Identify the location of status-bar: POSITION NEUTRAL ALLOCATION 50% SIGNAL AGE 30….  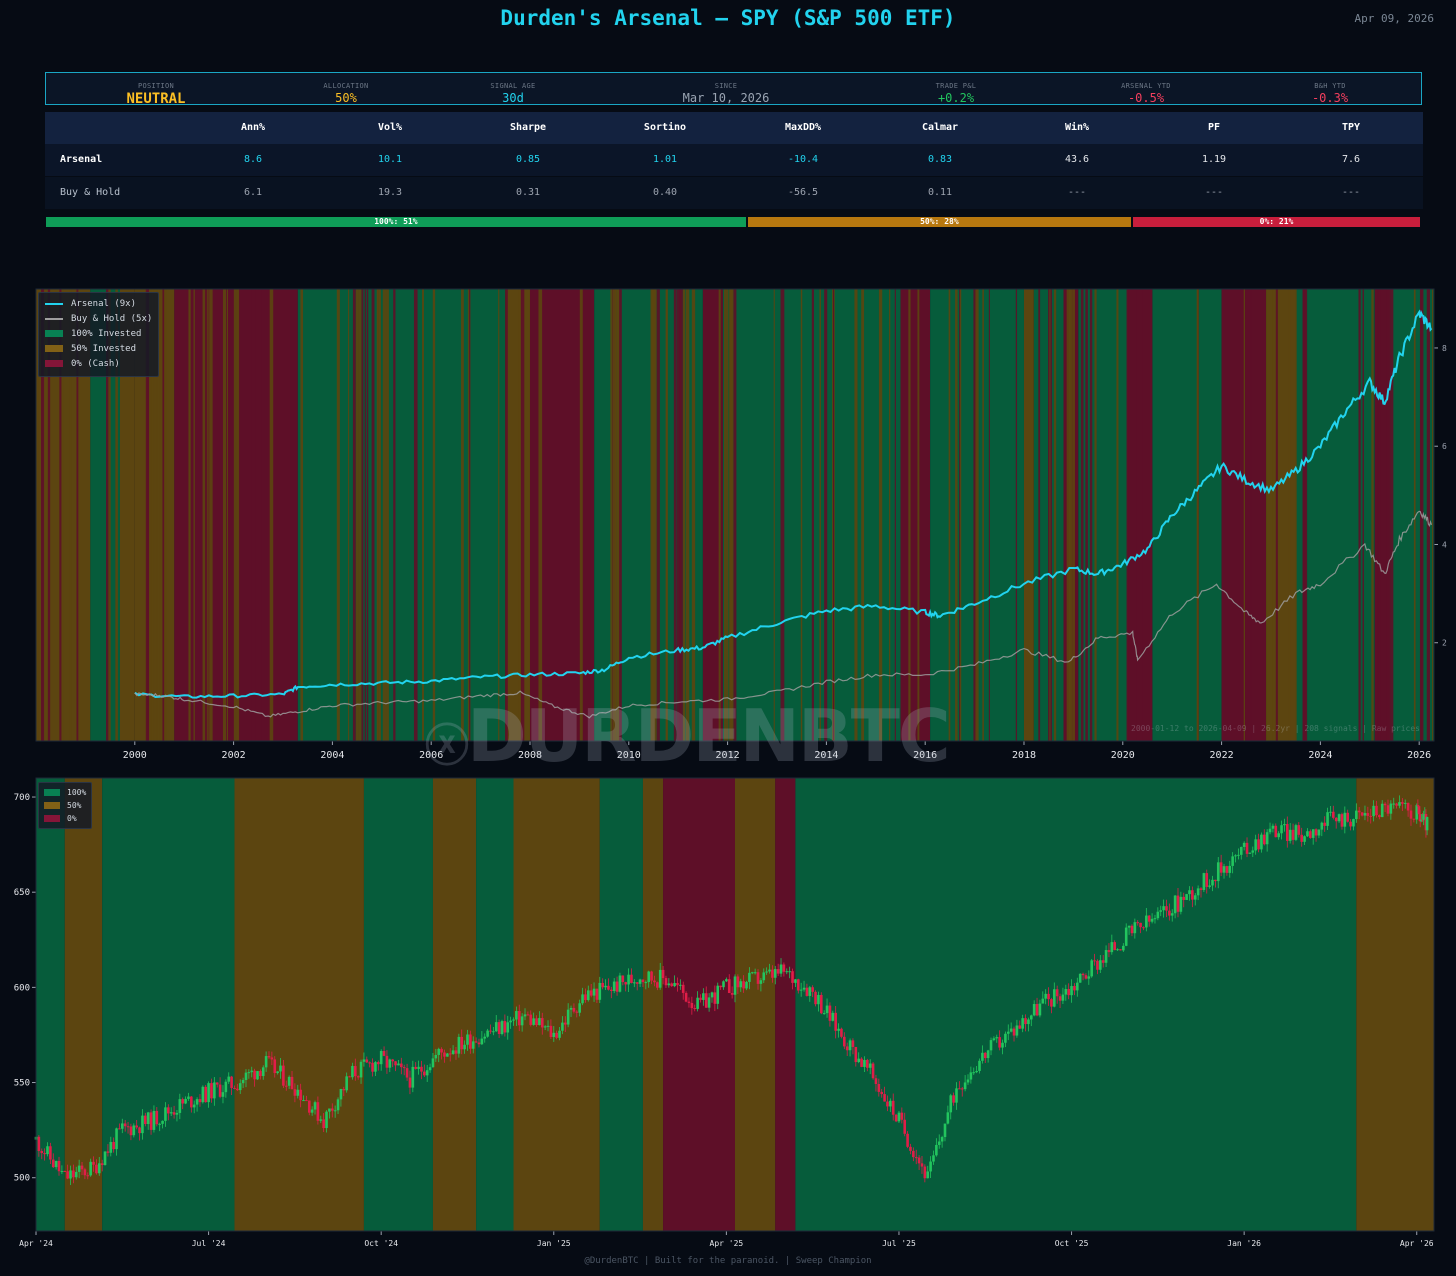
(733, 89).